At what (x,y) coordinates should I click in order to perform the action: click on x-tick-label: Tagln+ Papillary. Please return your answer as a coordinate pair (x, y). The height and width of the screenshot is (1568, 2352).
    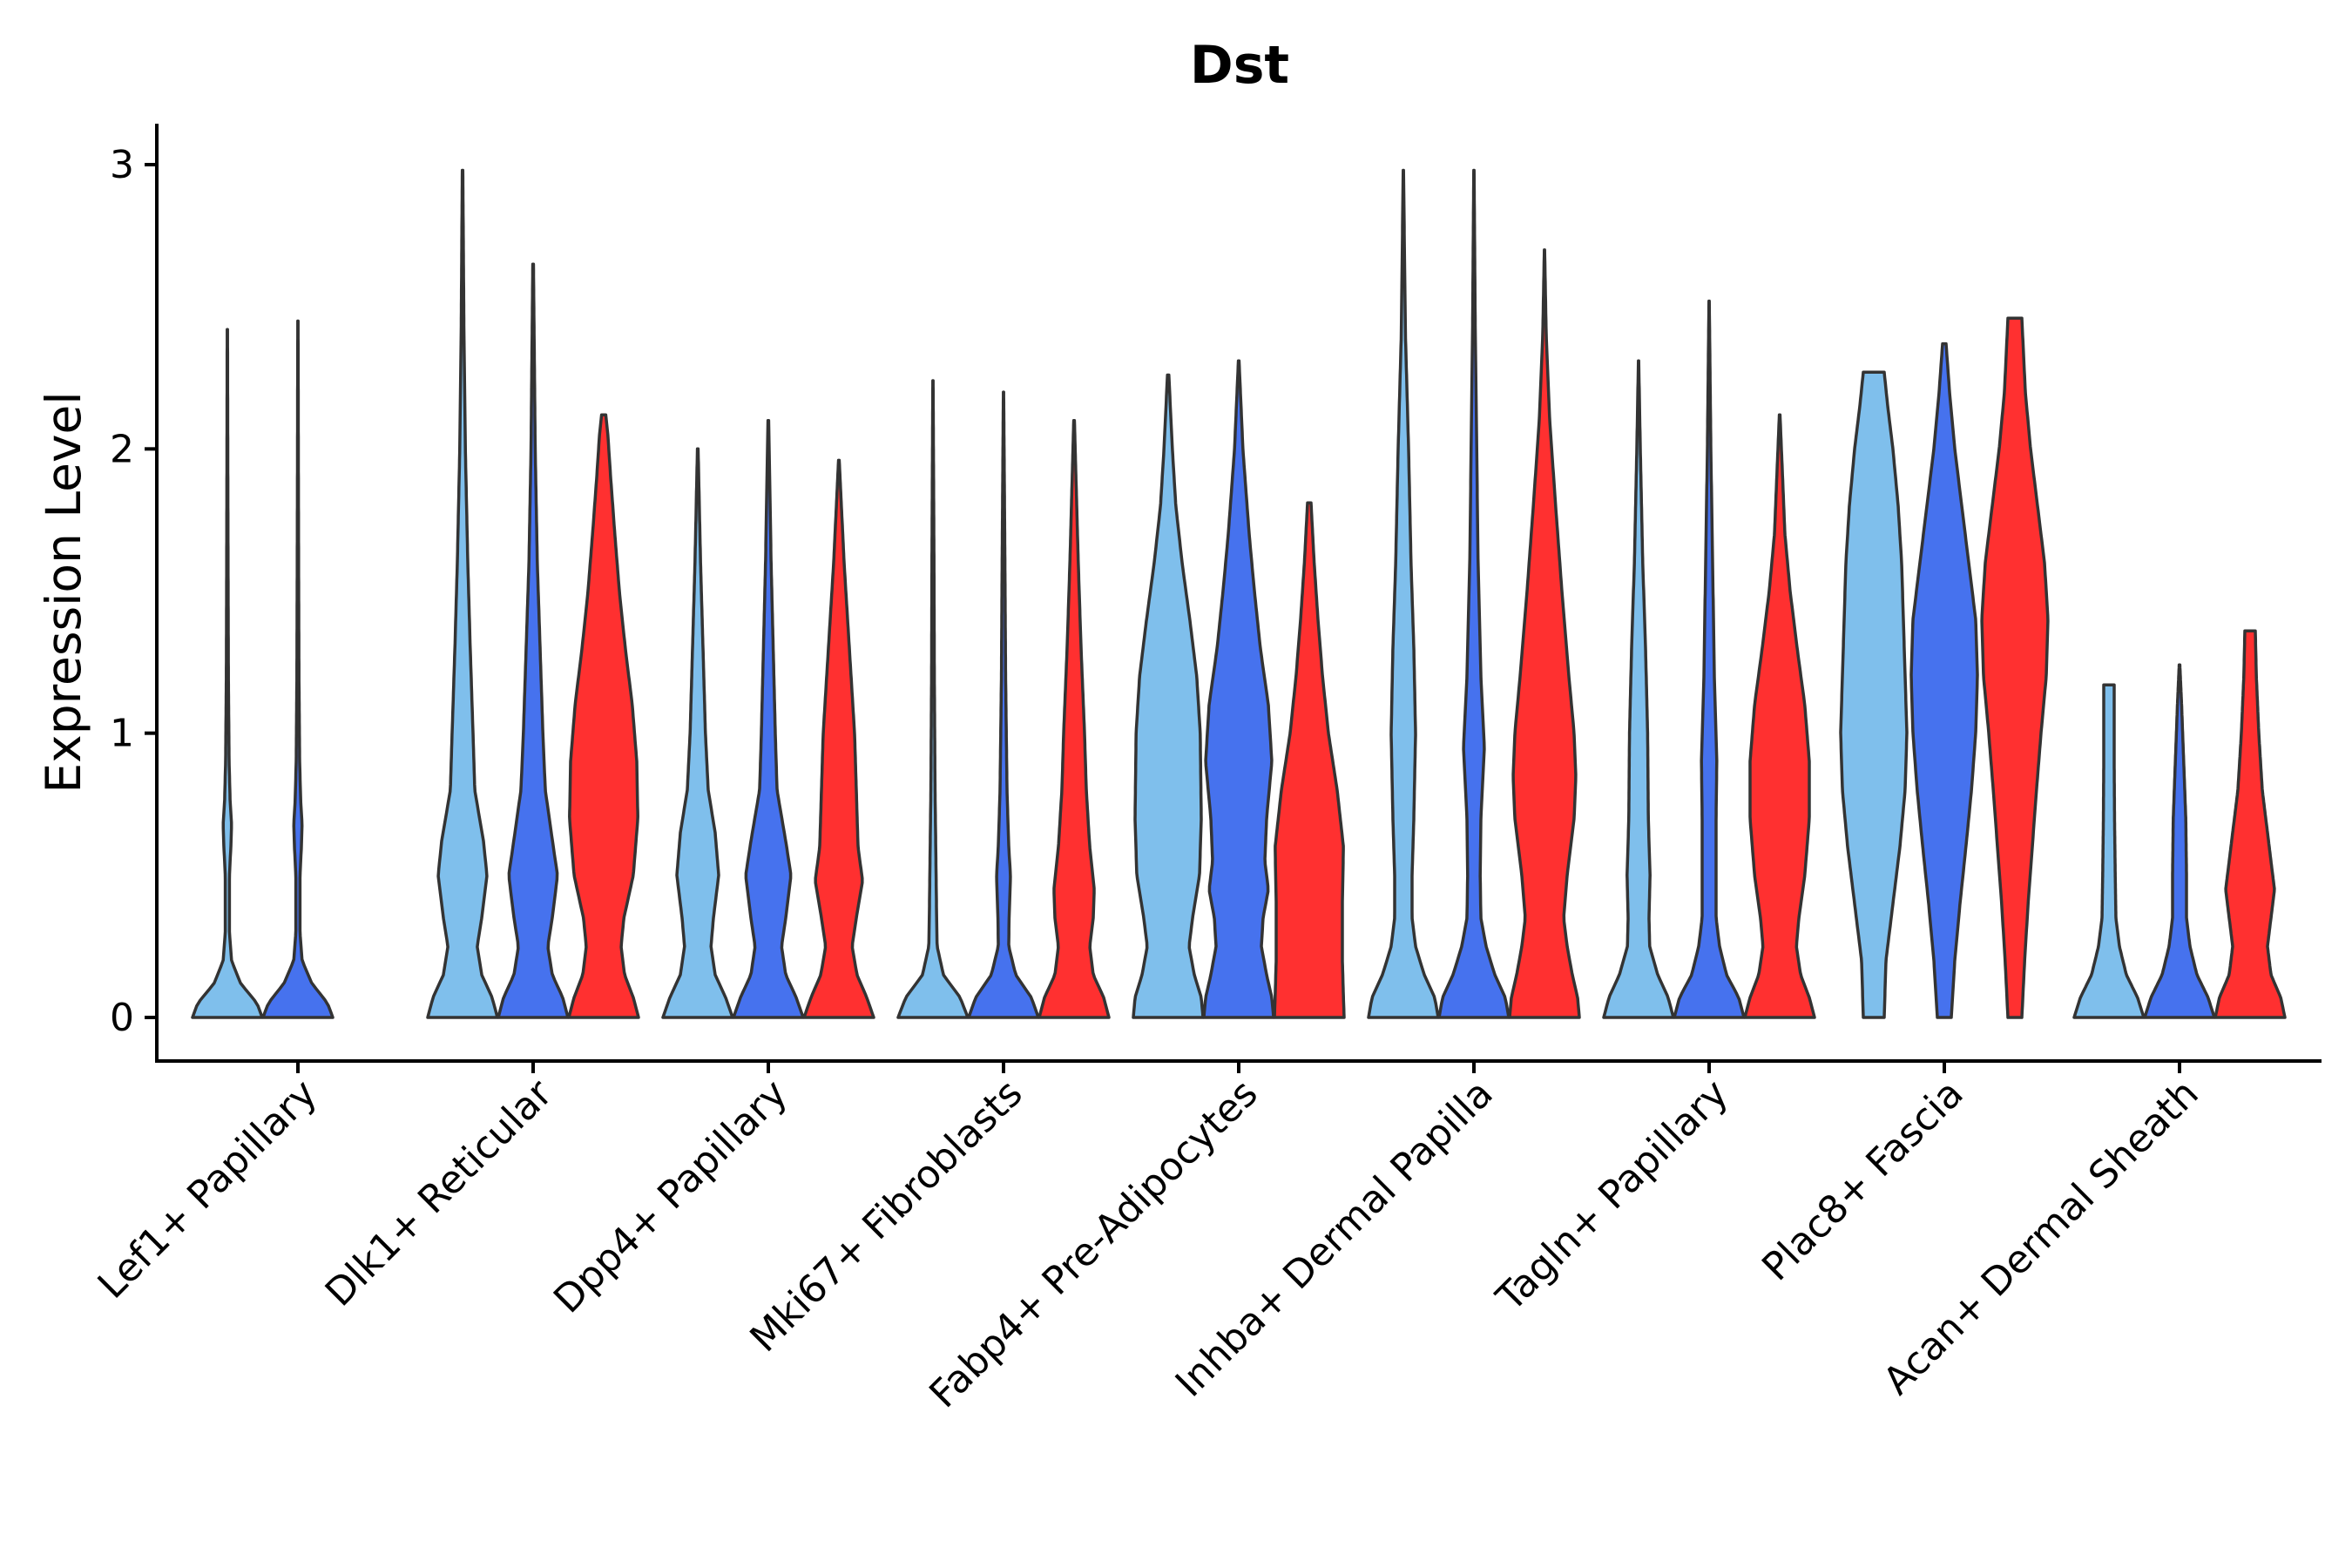
    Looking at the image, I should click on (1612, 1196).